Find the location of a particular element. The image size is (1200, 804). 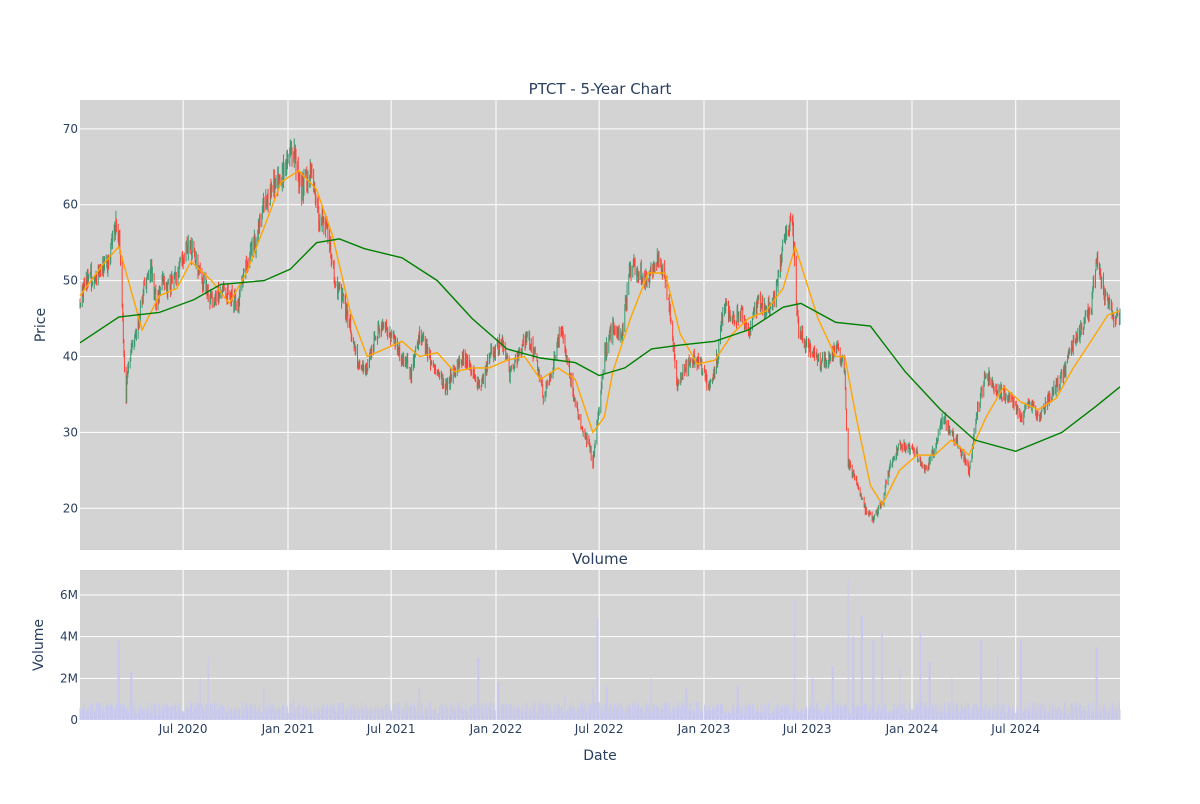

volume-y-axis-label: Volume is located at coordinates (39, 645).